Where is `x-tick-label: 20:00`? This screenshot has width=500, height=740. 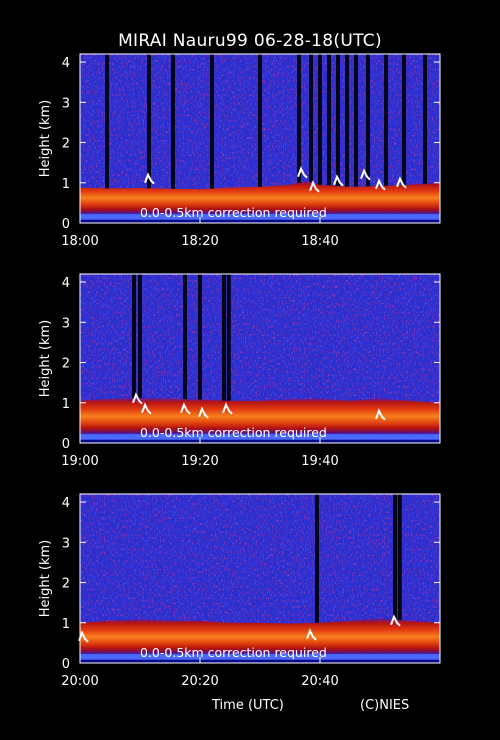
x-tick-label: 20:00 is located at coordinates (79, 681).